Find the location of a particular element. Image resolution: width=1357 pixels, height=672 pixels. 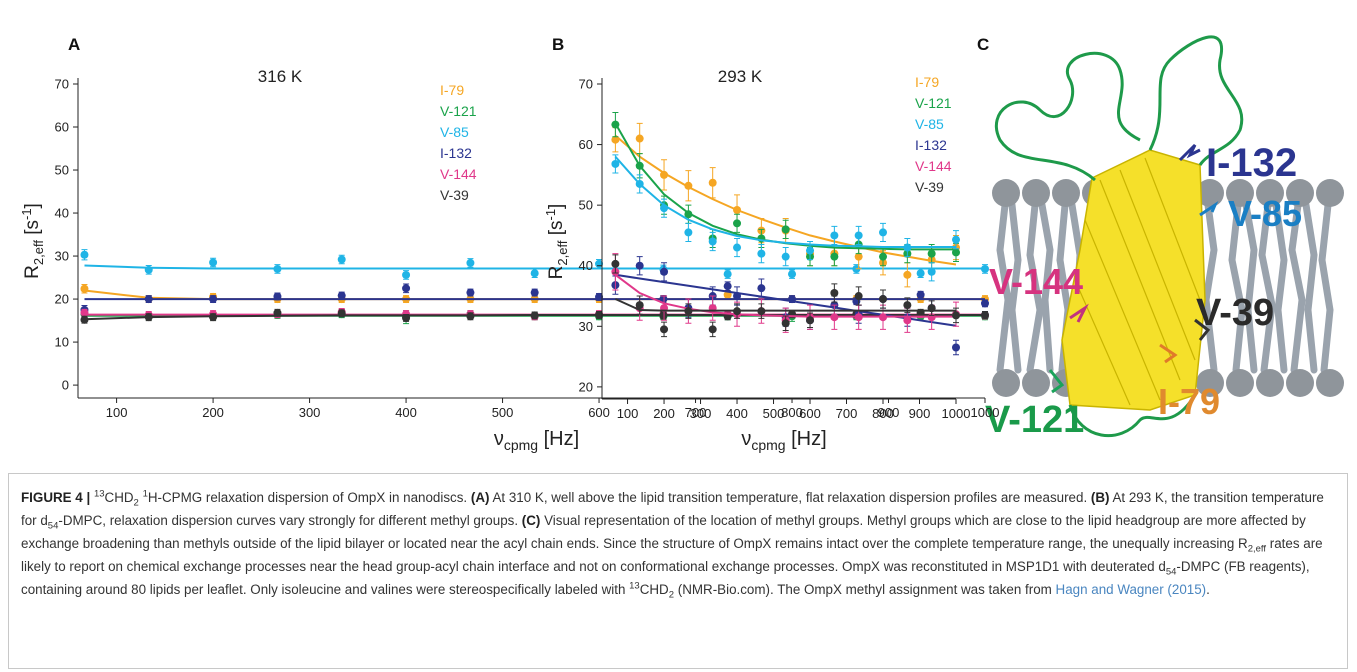

y-tick-label: 60 is located at coordinates (586, 144).